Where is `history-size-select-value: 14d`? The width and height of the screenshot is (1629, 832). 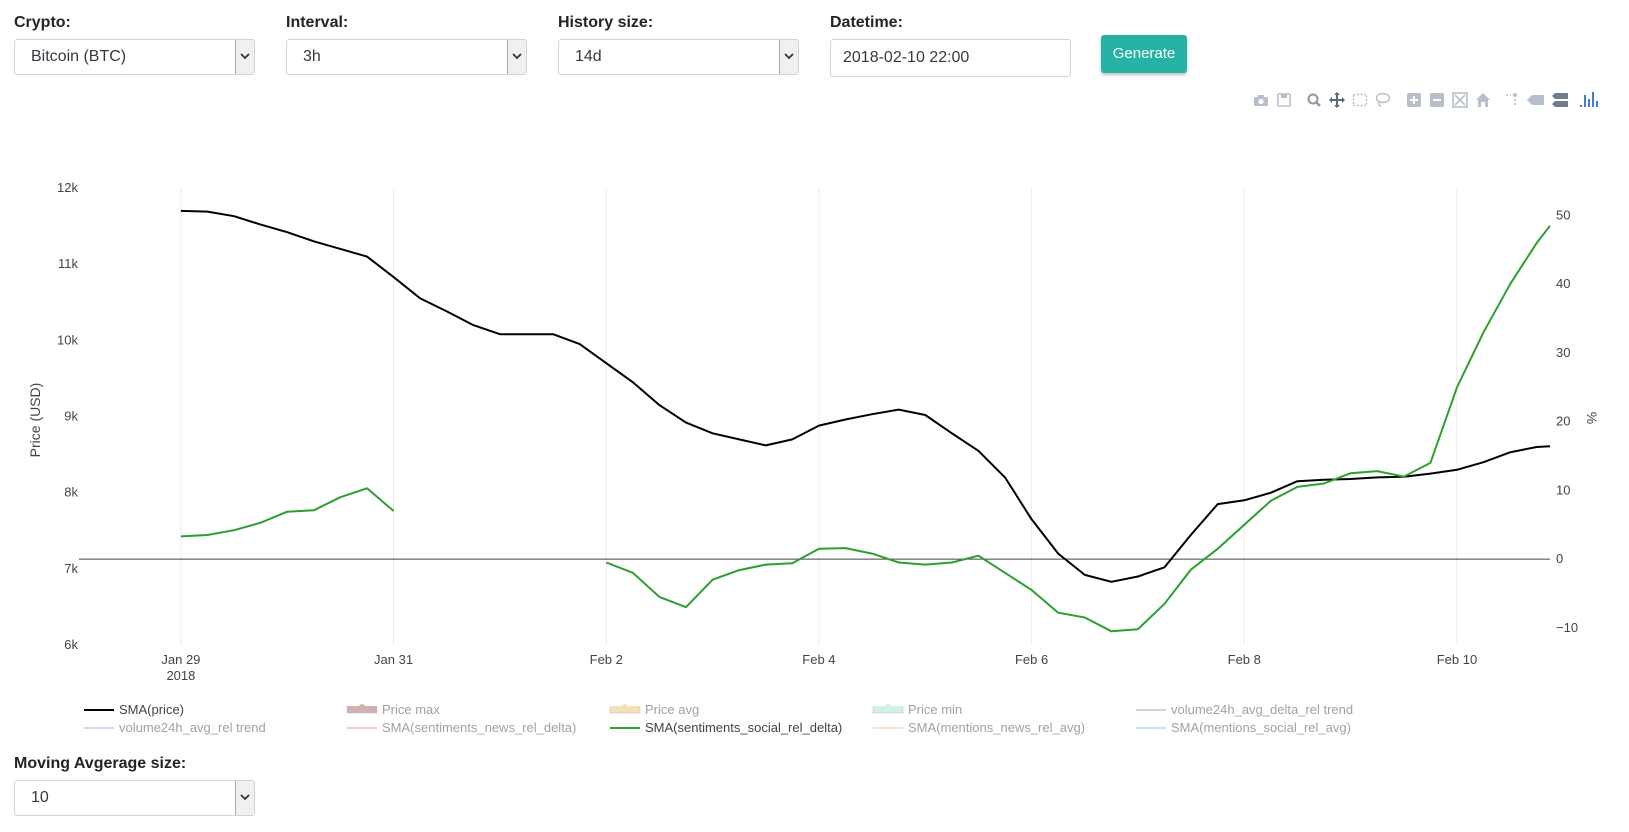 history-size-select-value: 14d is located at coordinates (588, 56).